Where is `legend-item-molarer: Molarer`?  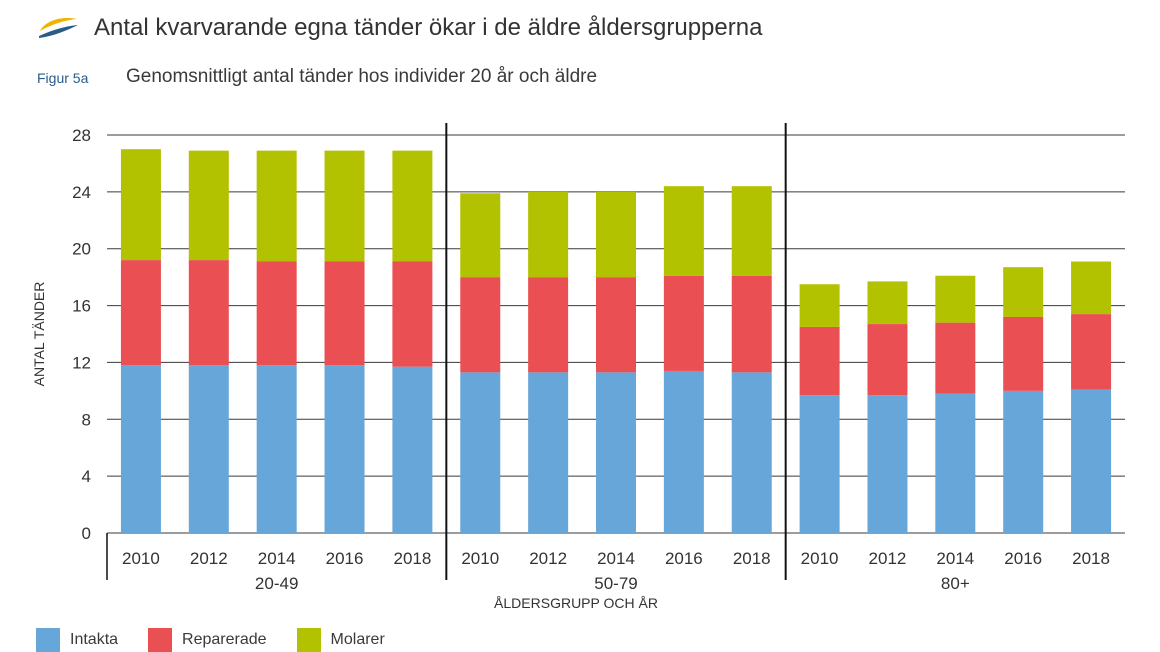 legend-item-molarer: Molarer is located at coordinates (340, 640).